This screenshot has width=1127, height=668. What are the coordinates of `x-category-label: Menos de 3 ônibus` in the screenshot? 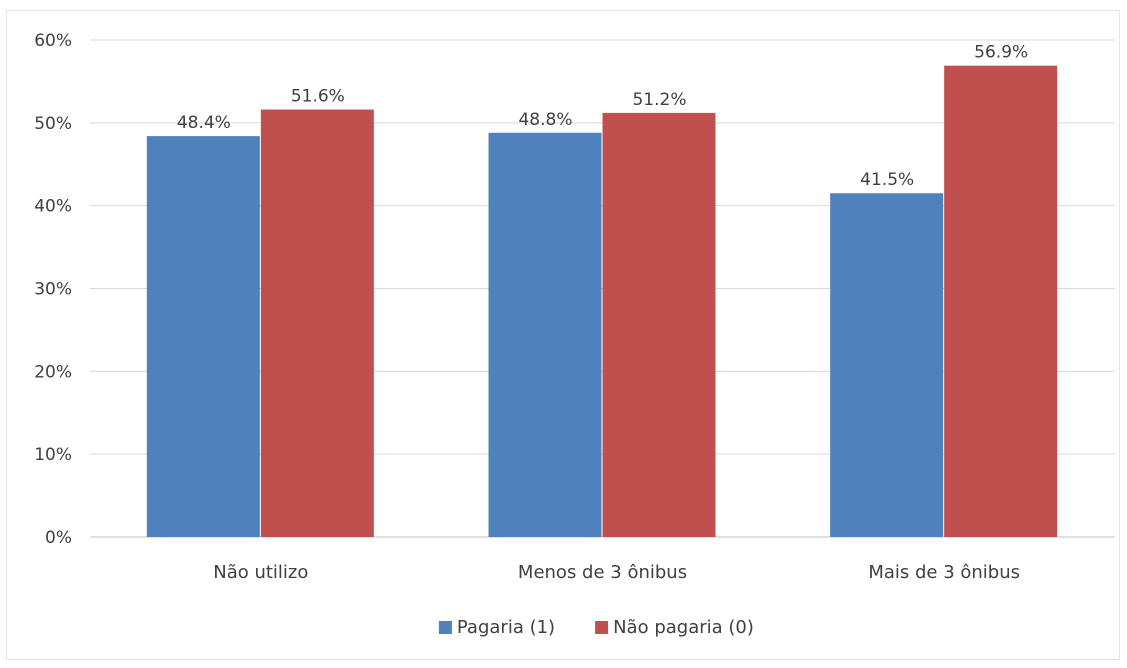 It's located at (602, 572).